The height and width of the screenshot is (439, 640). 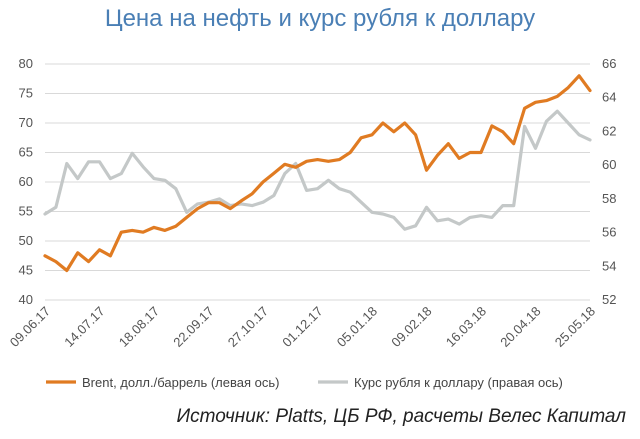 What do you see at coordinates (520, 327) in the screenshot?
I see `x-tick-label: 20.04.18` at bounding box center [520, 327].